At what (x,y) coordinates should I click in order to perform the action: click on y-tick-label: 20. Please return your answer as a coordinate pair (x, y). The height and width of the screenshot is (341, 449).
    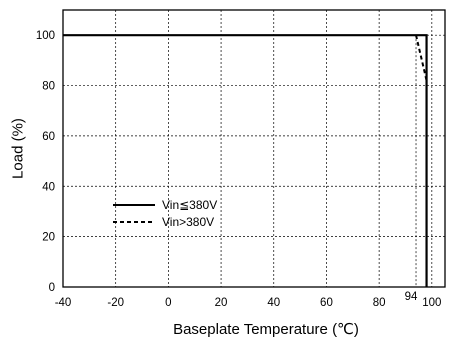
    Looking at the image, I should click on (48, 238).